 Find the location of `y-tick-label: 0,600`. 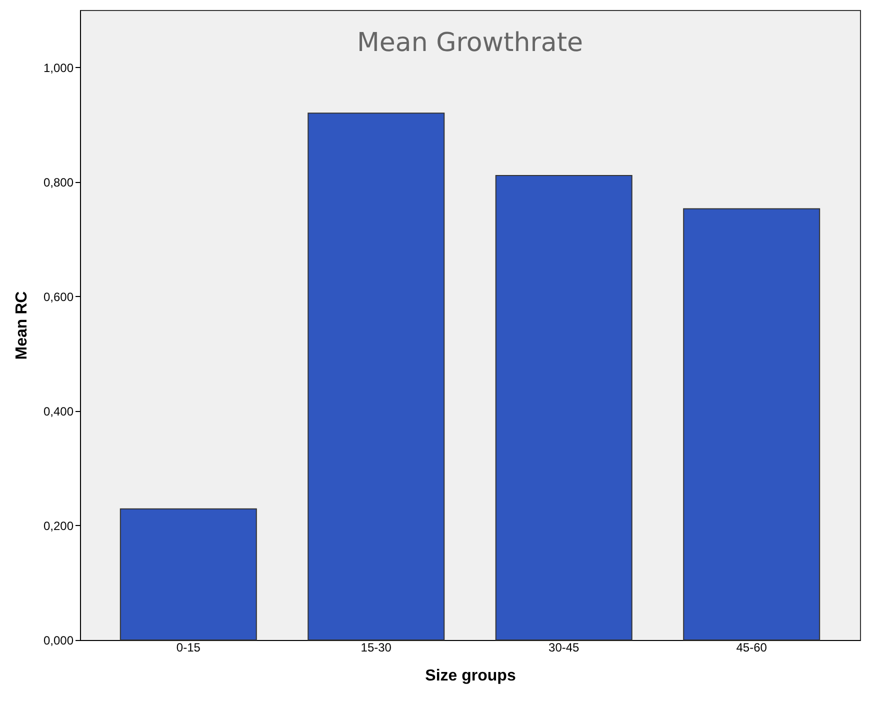

y-tick-label: 0,600 is located at coordinates (58, 297).